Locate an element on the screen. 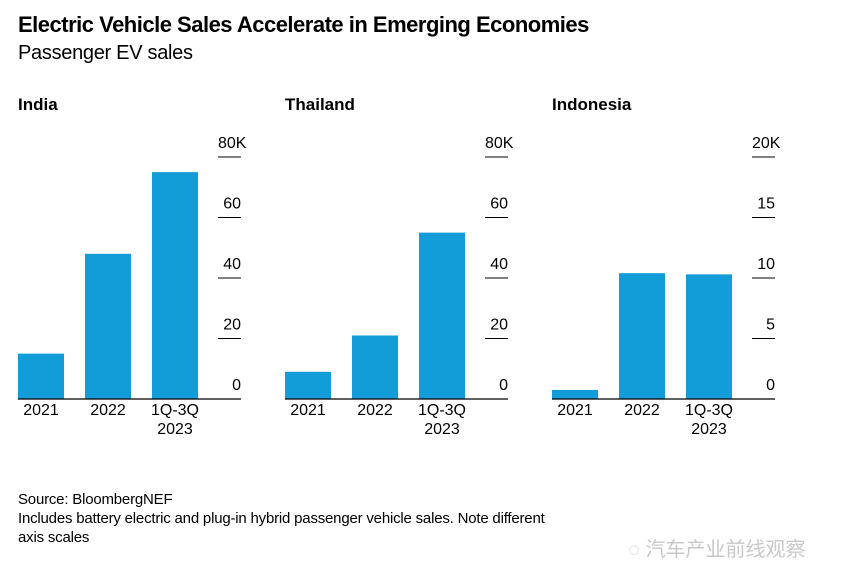  y-tick-label: 10 is located at coordinates (766, 264).